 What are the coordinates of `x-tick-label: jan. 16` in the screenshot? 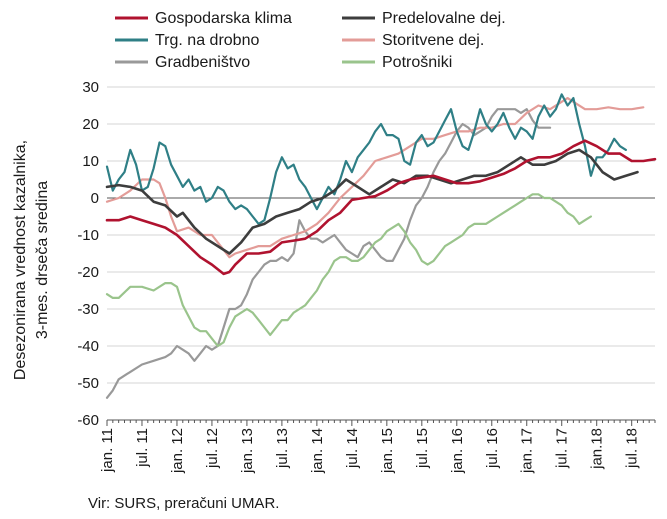 It's located at (457, 451).